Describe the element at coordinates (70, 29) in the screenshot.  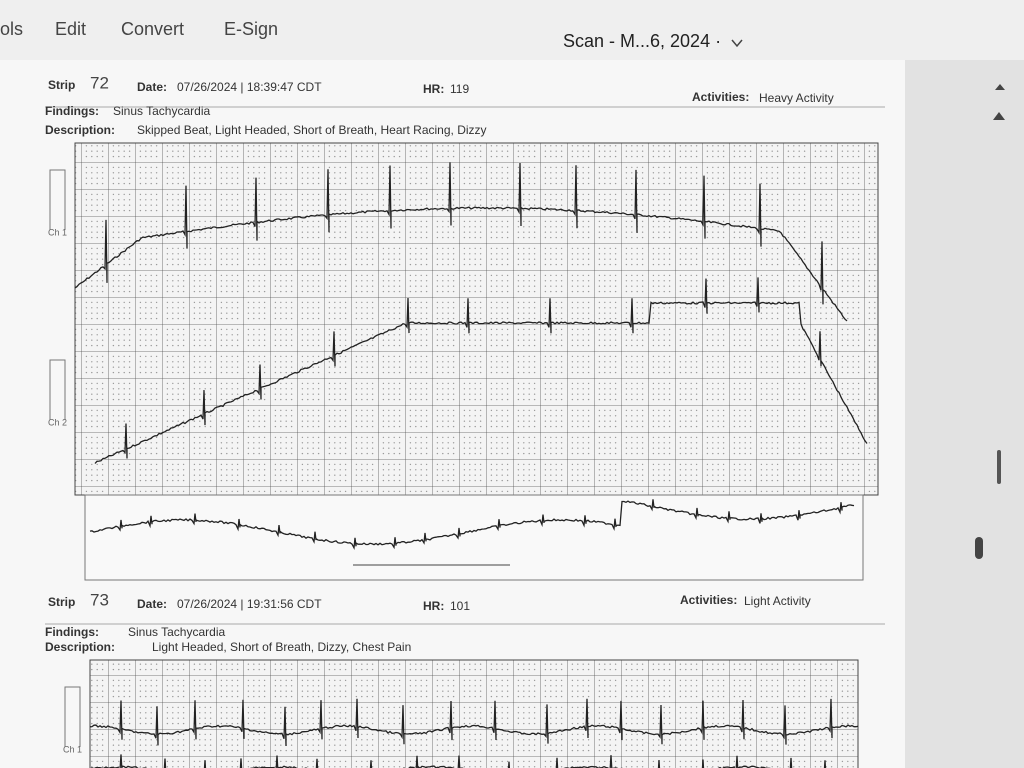
I see `menu-item: Edit` at that location.